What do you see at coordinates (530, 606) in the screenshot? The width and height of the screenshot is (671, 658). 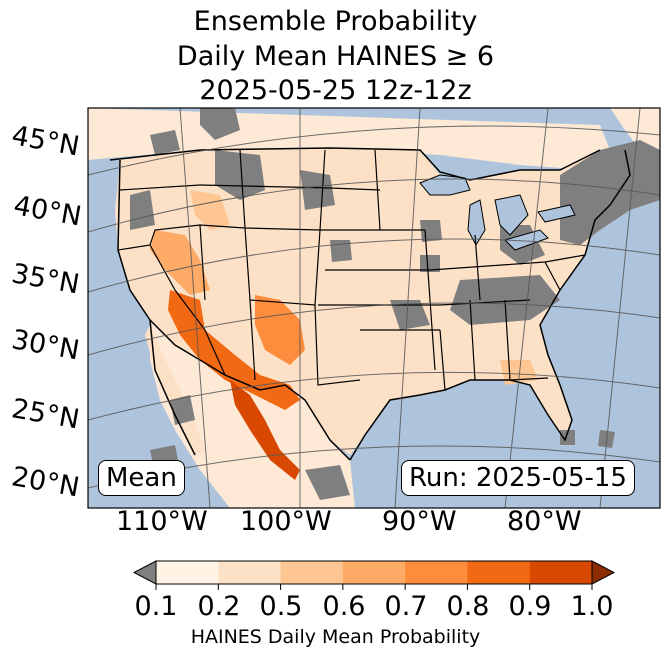 I see `cbar-tick-label: 0.9` at bounding box center [530, 606].